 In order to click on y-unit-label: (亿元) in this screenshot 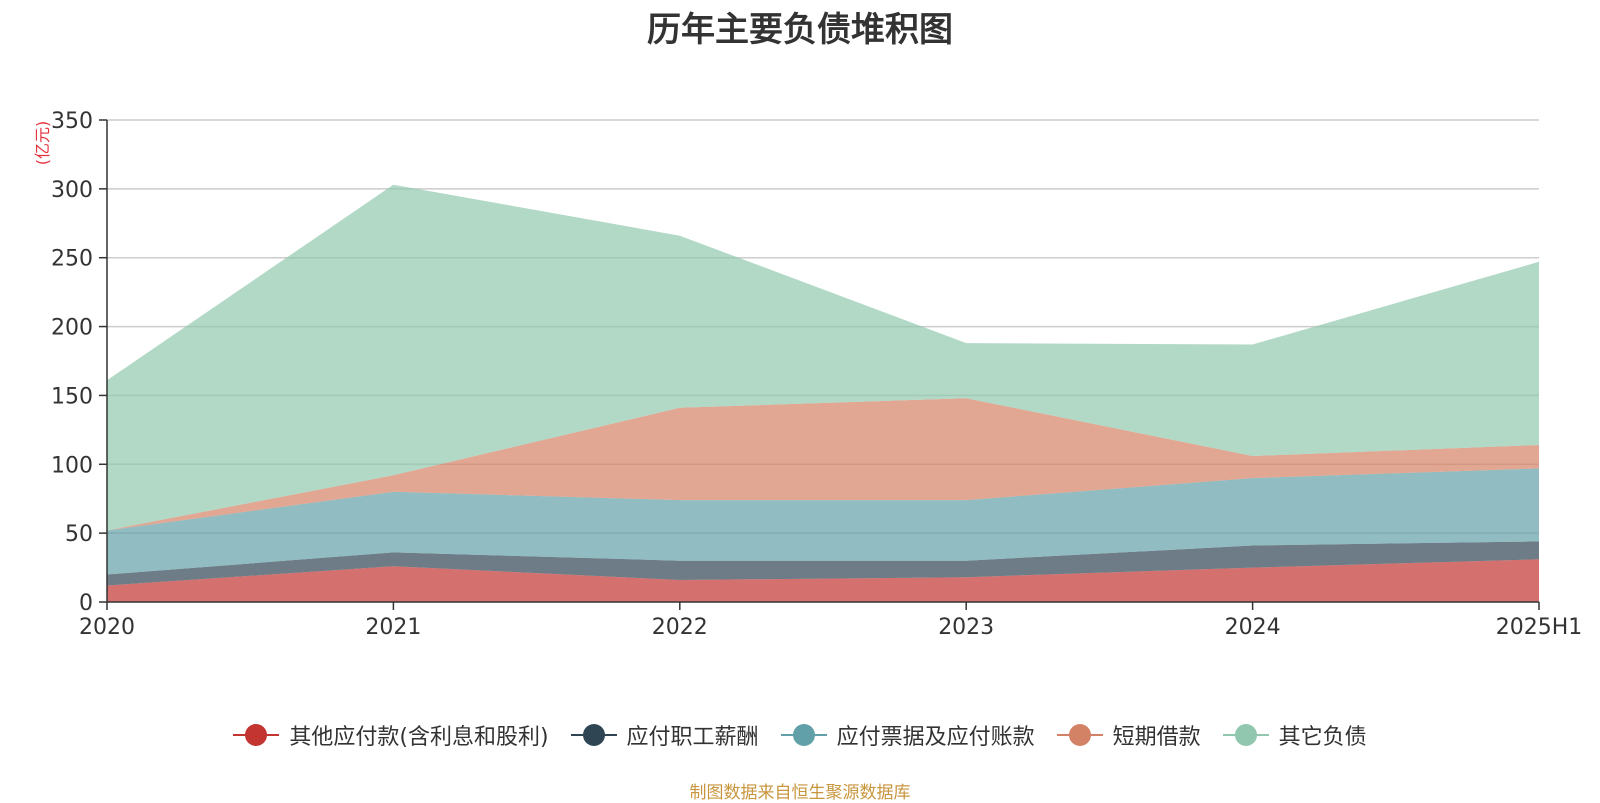, I will do `click(42, 143)`.